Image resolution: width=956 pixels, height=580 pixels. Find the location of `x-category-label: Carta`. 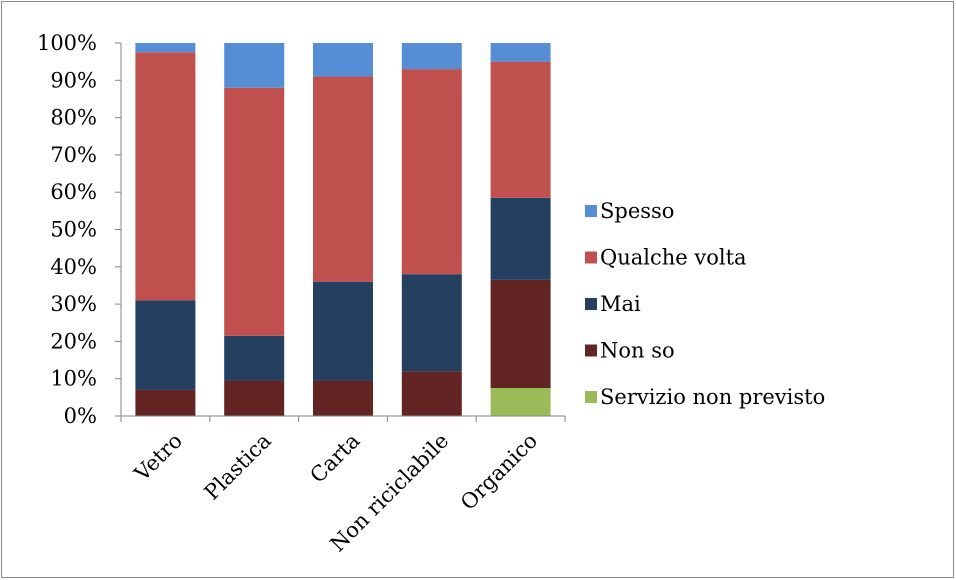

x-category-label: Carta is located at coordinates (334, 458).